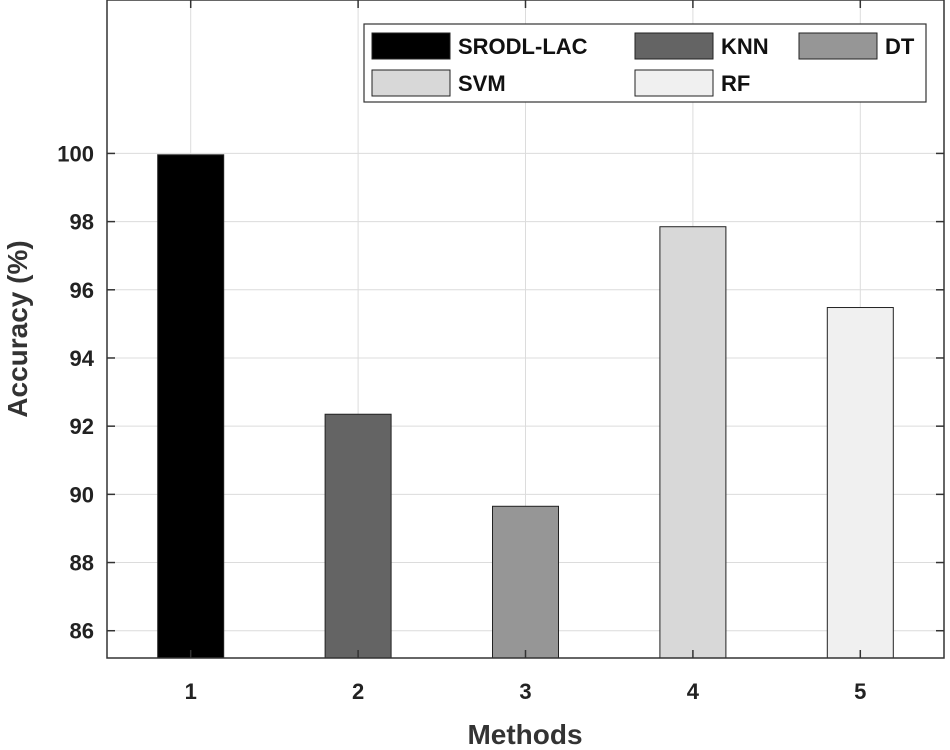 Image resolution: width=950 pixels, height=750 pixels. Describe the element at coordinates (82, 426) in the screenshot. I see `y-tick-label: 92` at that location.